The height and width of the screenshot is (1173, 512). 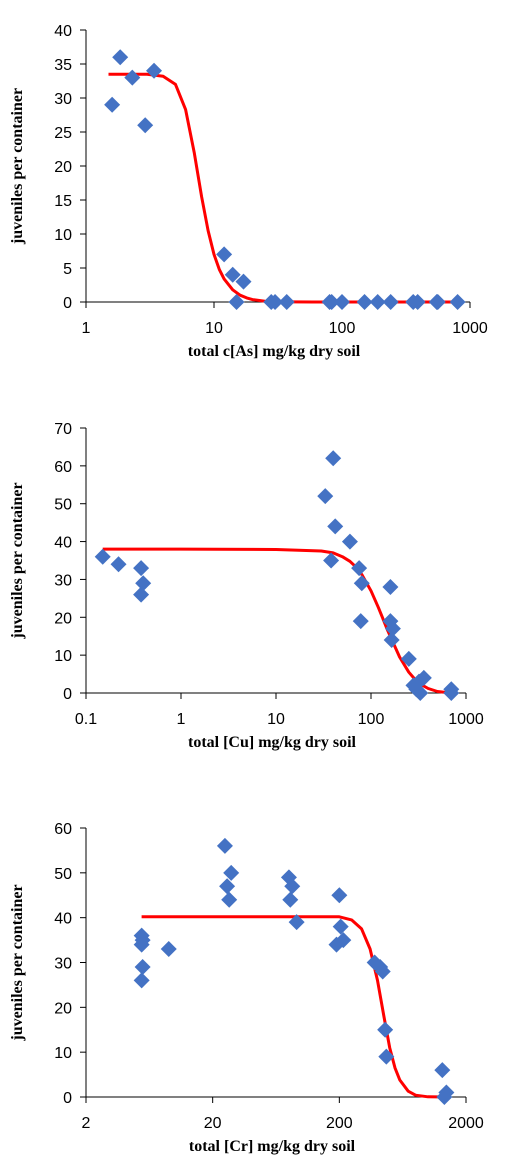 What do you see at coordinates (86, 719) in the screenshot?
I see `x-tick-label: 0.1` at bounding box center [86, 719].